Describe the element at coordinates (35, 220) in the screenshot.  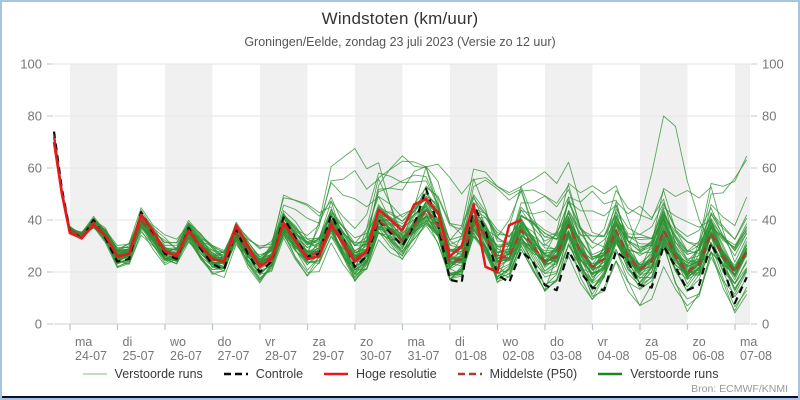
I see `y-axis-label-left: 40` at that location.